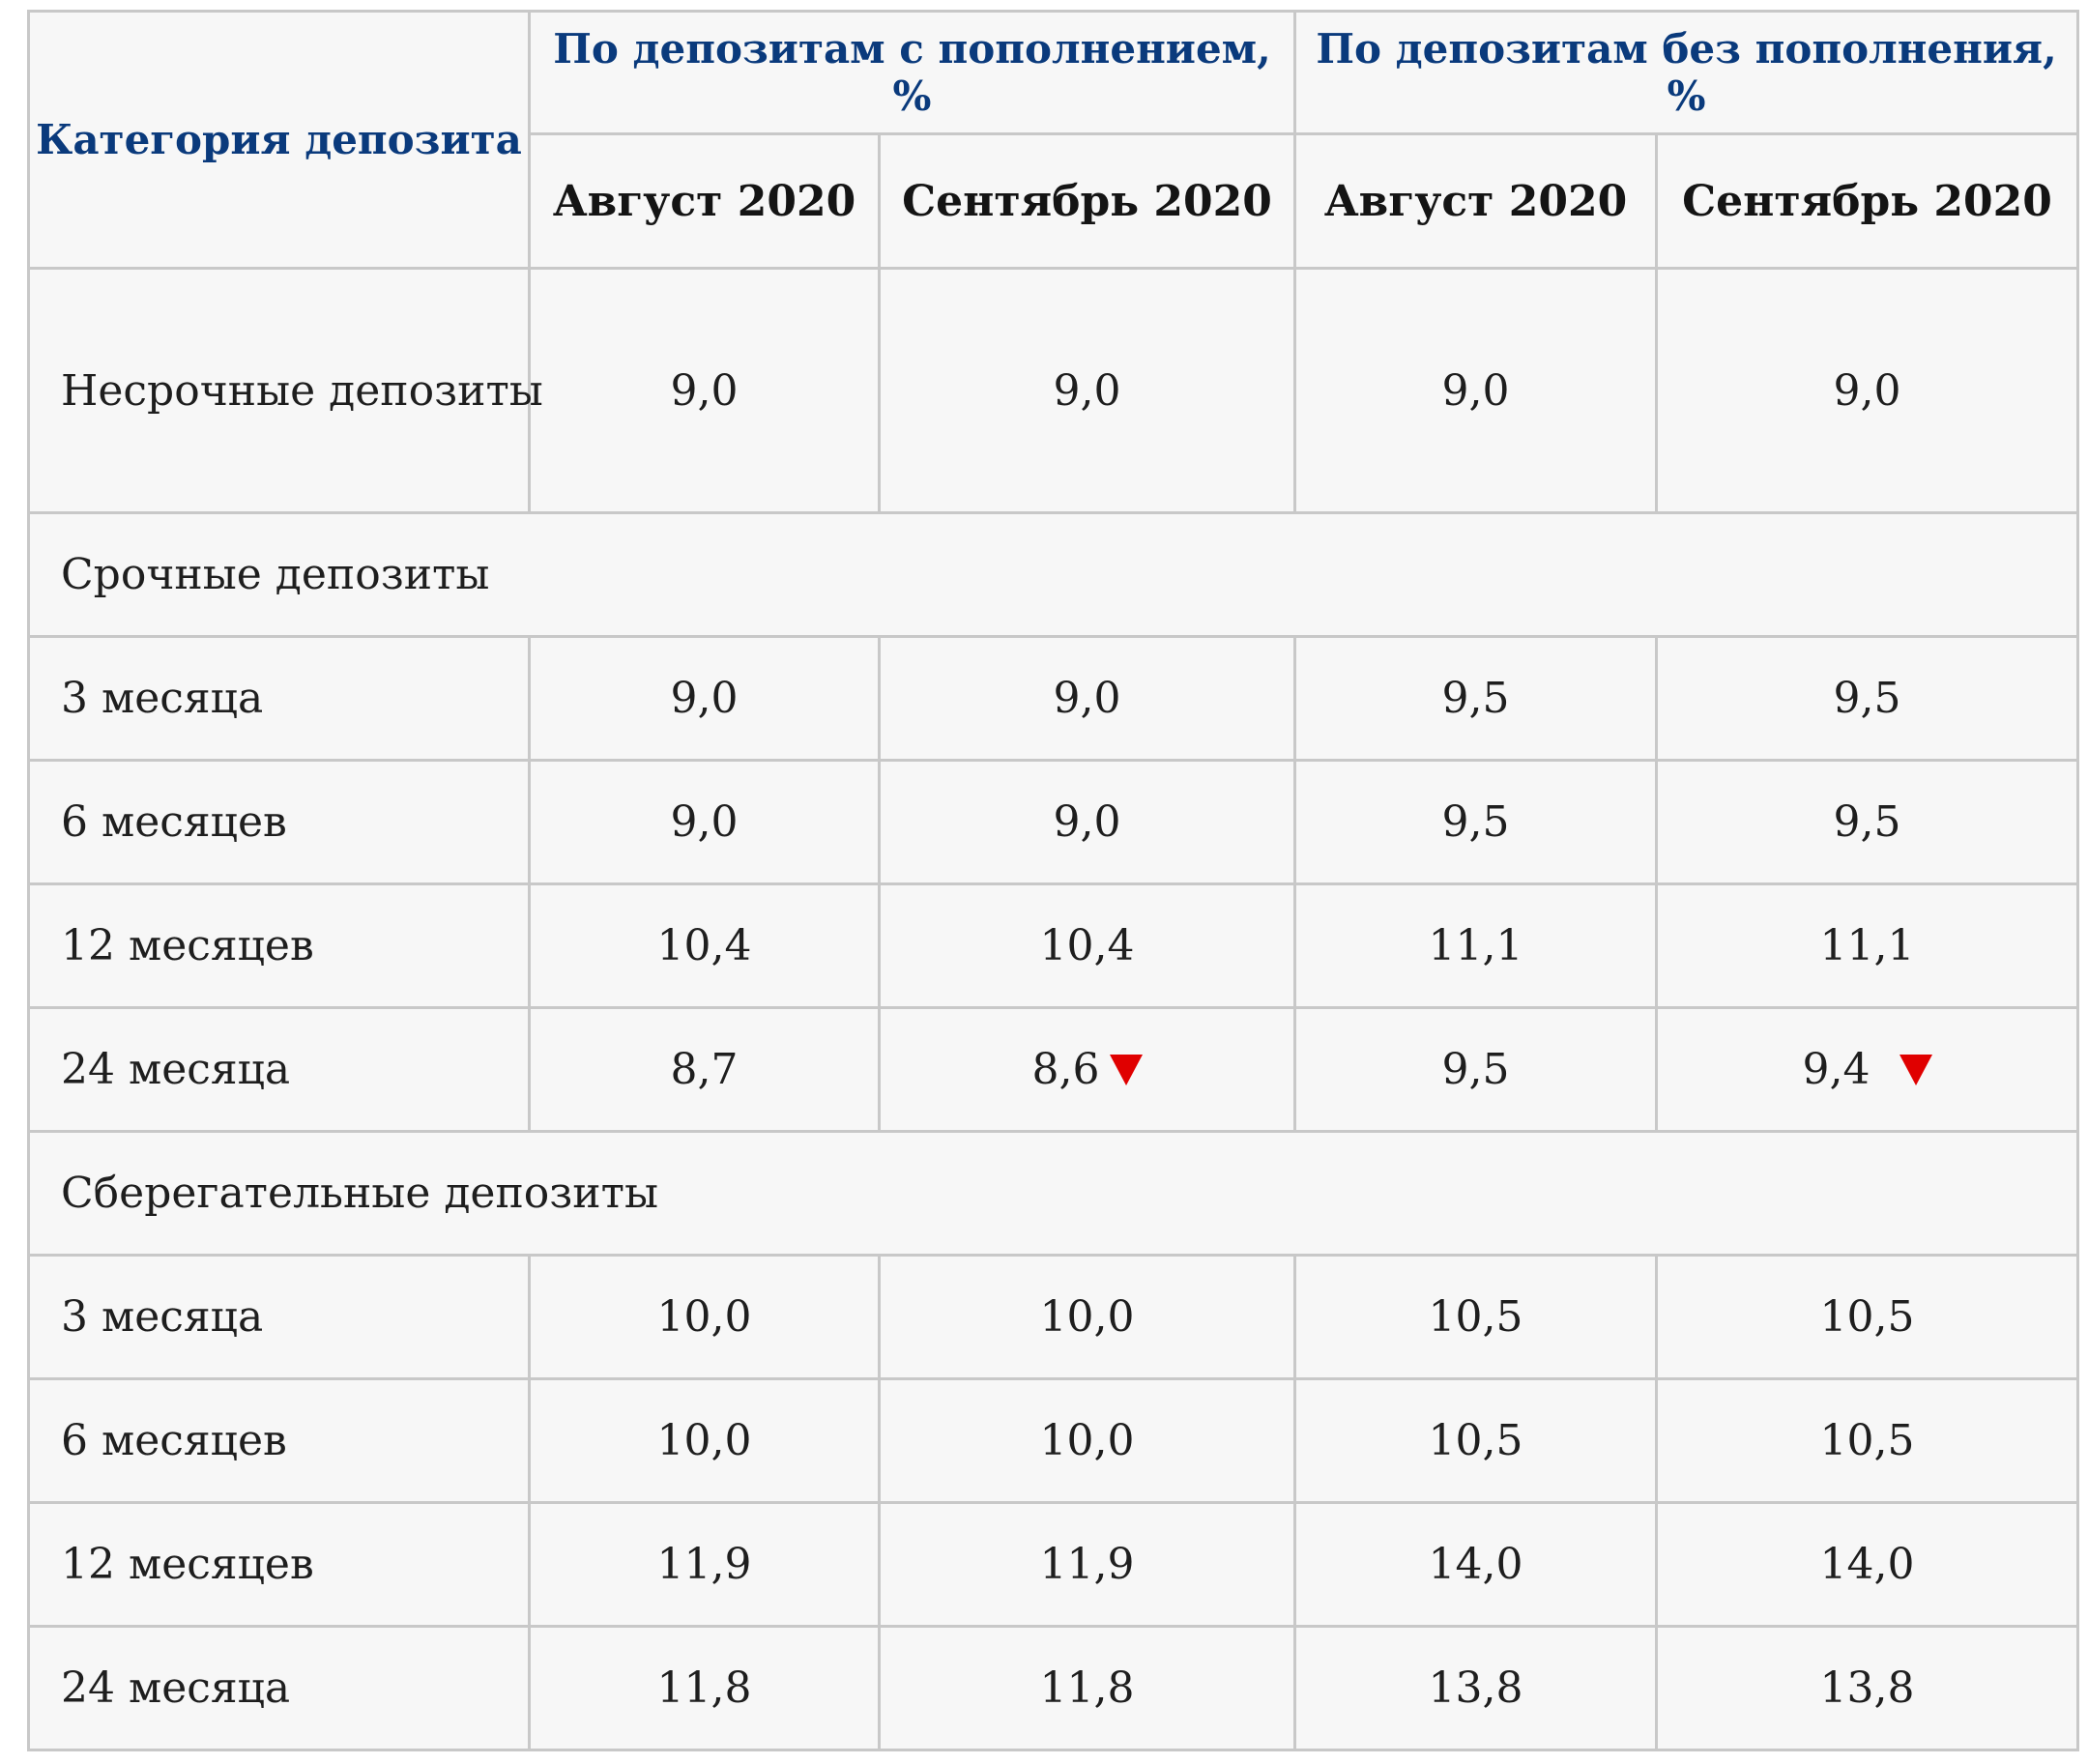  I want to click on rate-cell-decreased: 9,4, so click(1868, 1069).